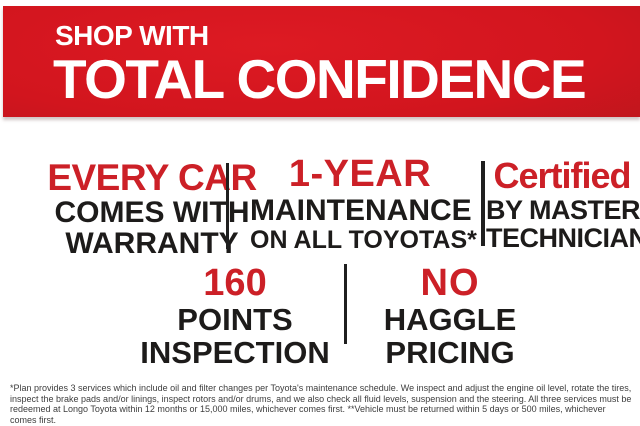  Describe the element at coordinates (450, 283) in the screenshot. I see `benefit-highlight: NO` at that location.